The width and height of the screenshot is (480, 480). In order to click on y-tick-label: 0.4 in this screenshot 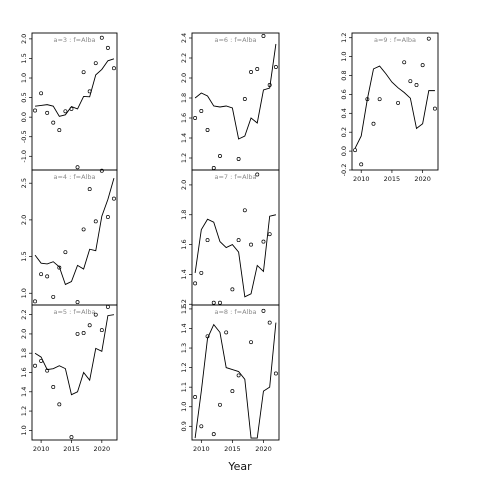, I will do `click(344, 113)`.